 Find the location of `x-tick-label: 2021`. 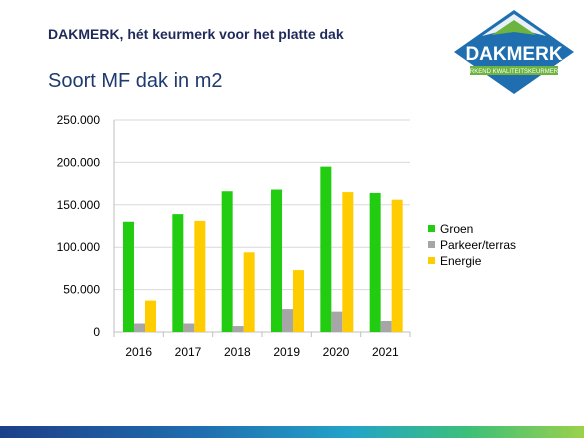

x-tick-label: 2021 is located at coordinates (385, 352).